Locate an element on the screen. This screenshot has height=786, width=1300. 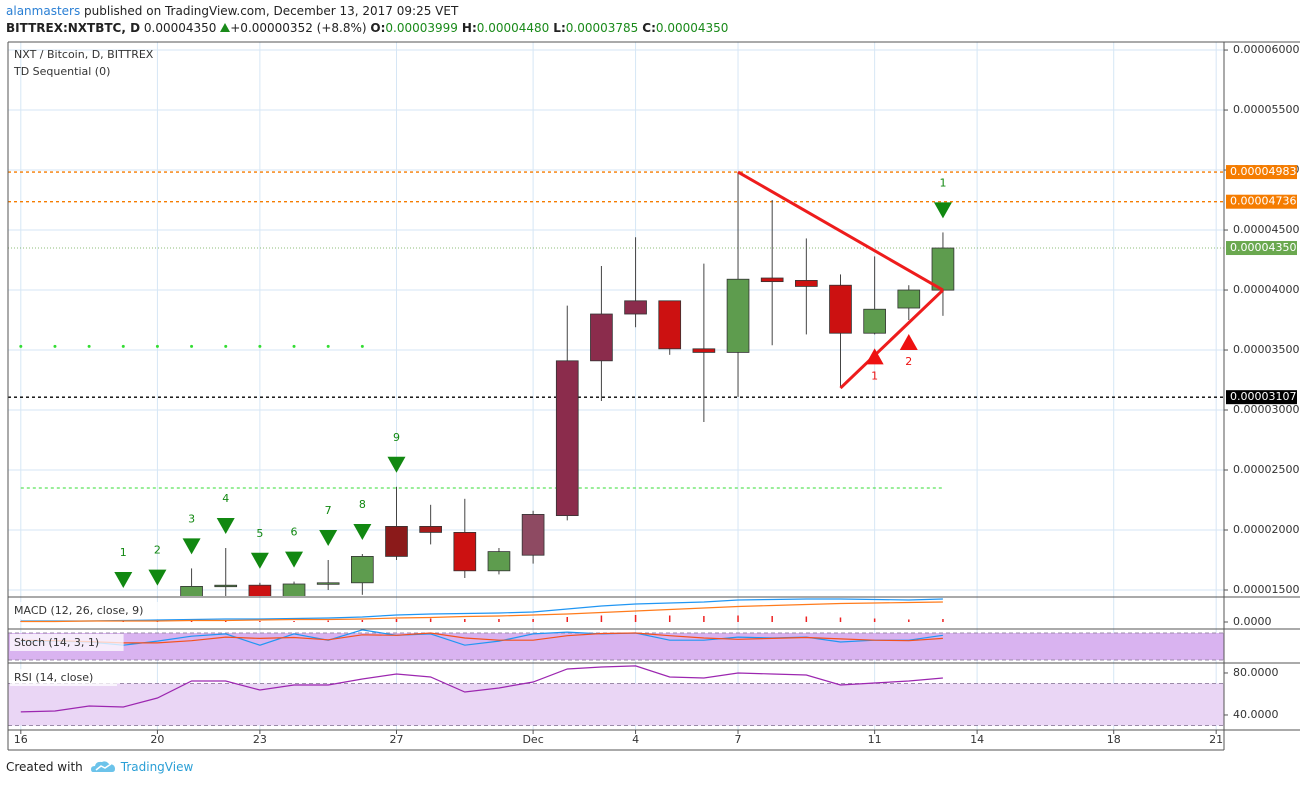
pane-title: RSI (14, close) is located at coordinates (53, 677).